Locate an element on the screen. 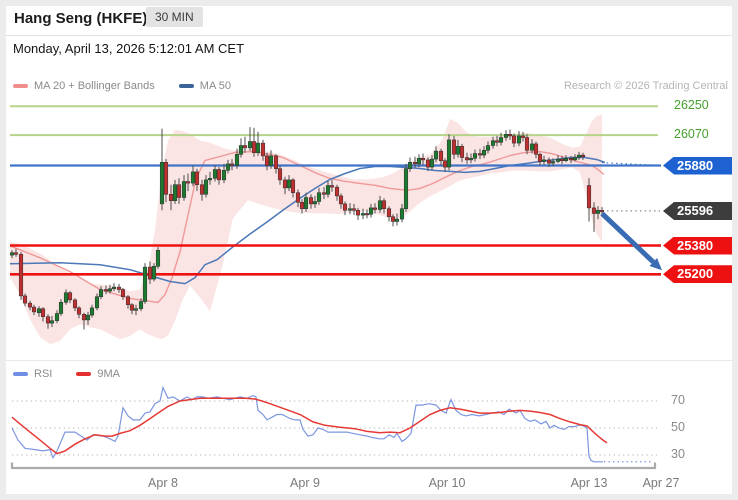 The image size is (738, 500). x-axis-label-apr27: Apr 27 is located at coordinates (661, 483).